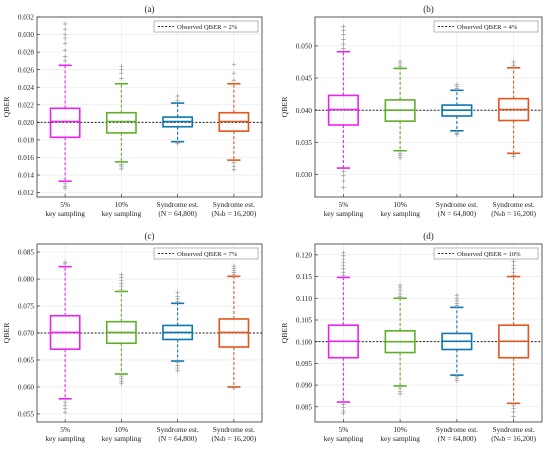  Describe the element at coordinates (304, 111) in the screenshot. I see `y-tick-label: 0.040` at that location.